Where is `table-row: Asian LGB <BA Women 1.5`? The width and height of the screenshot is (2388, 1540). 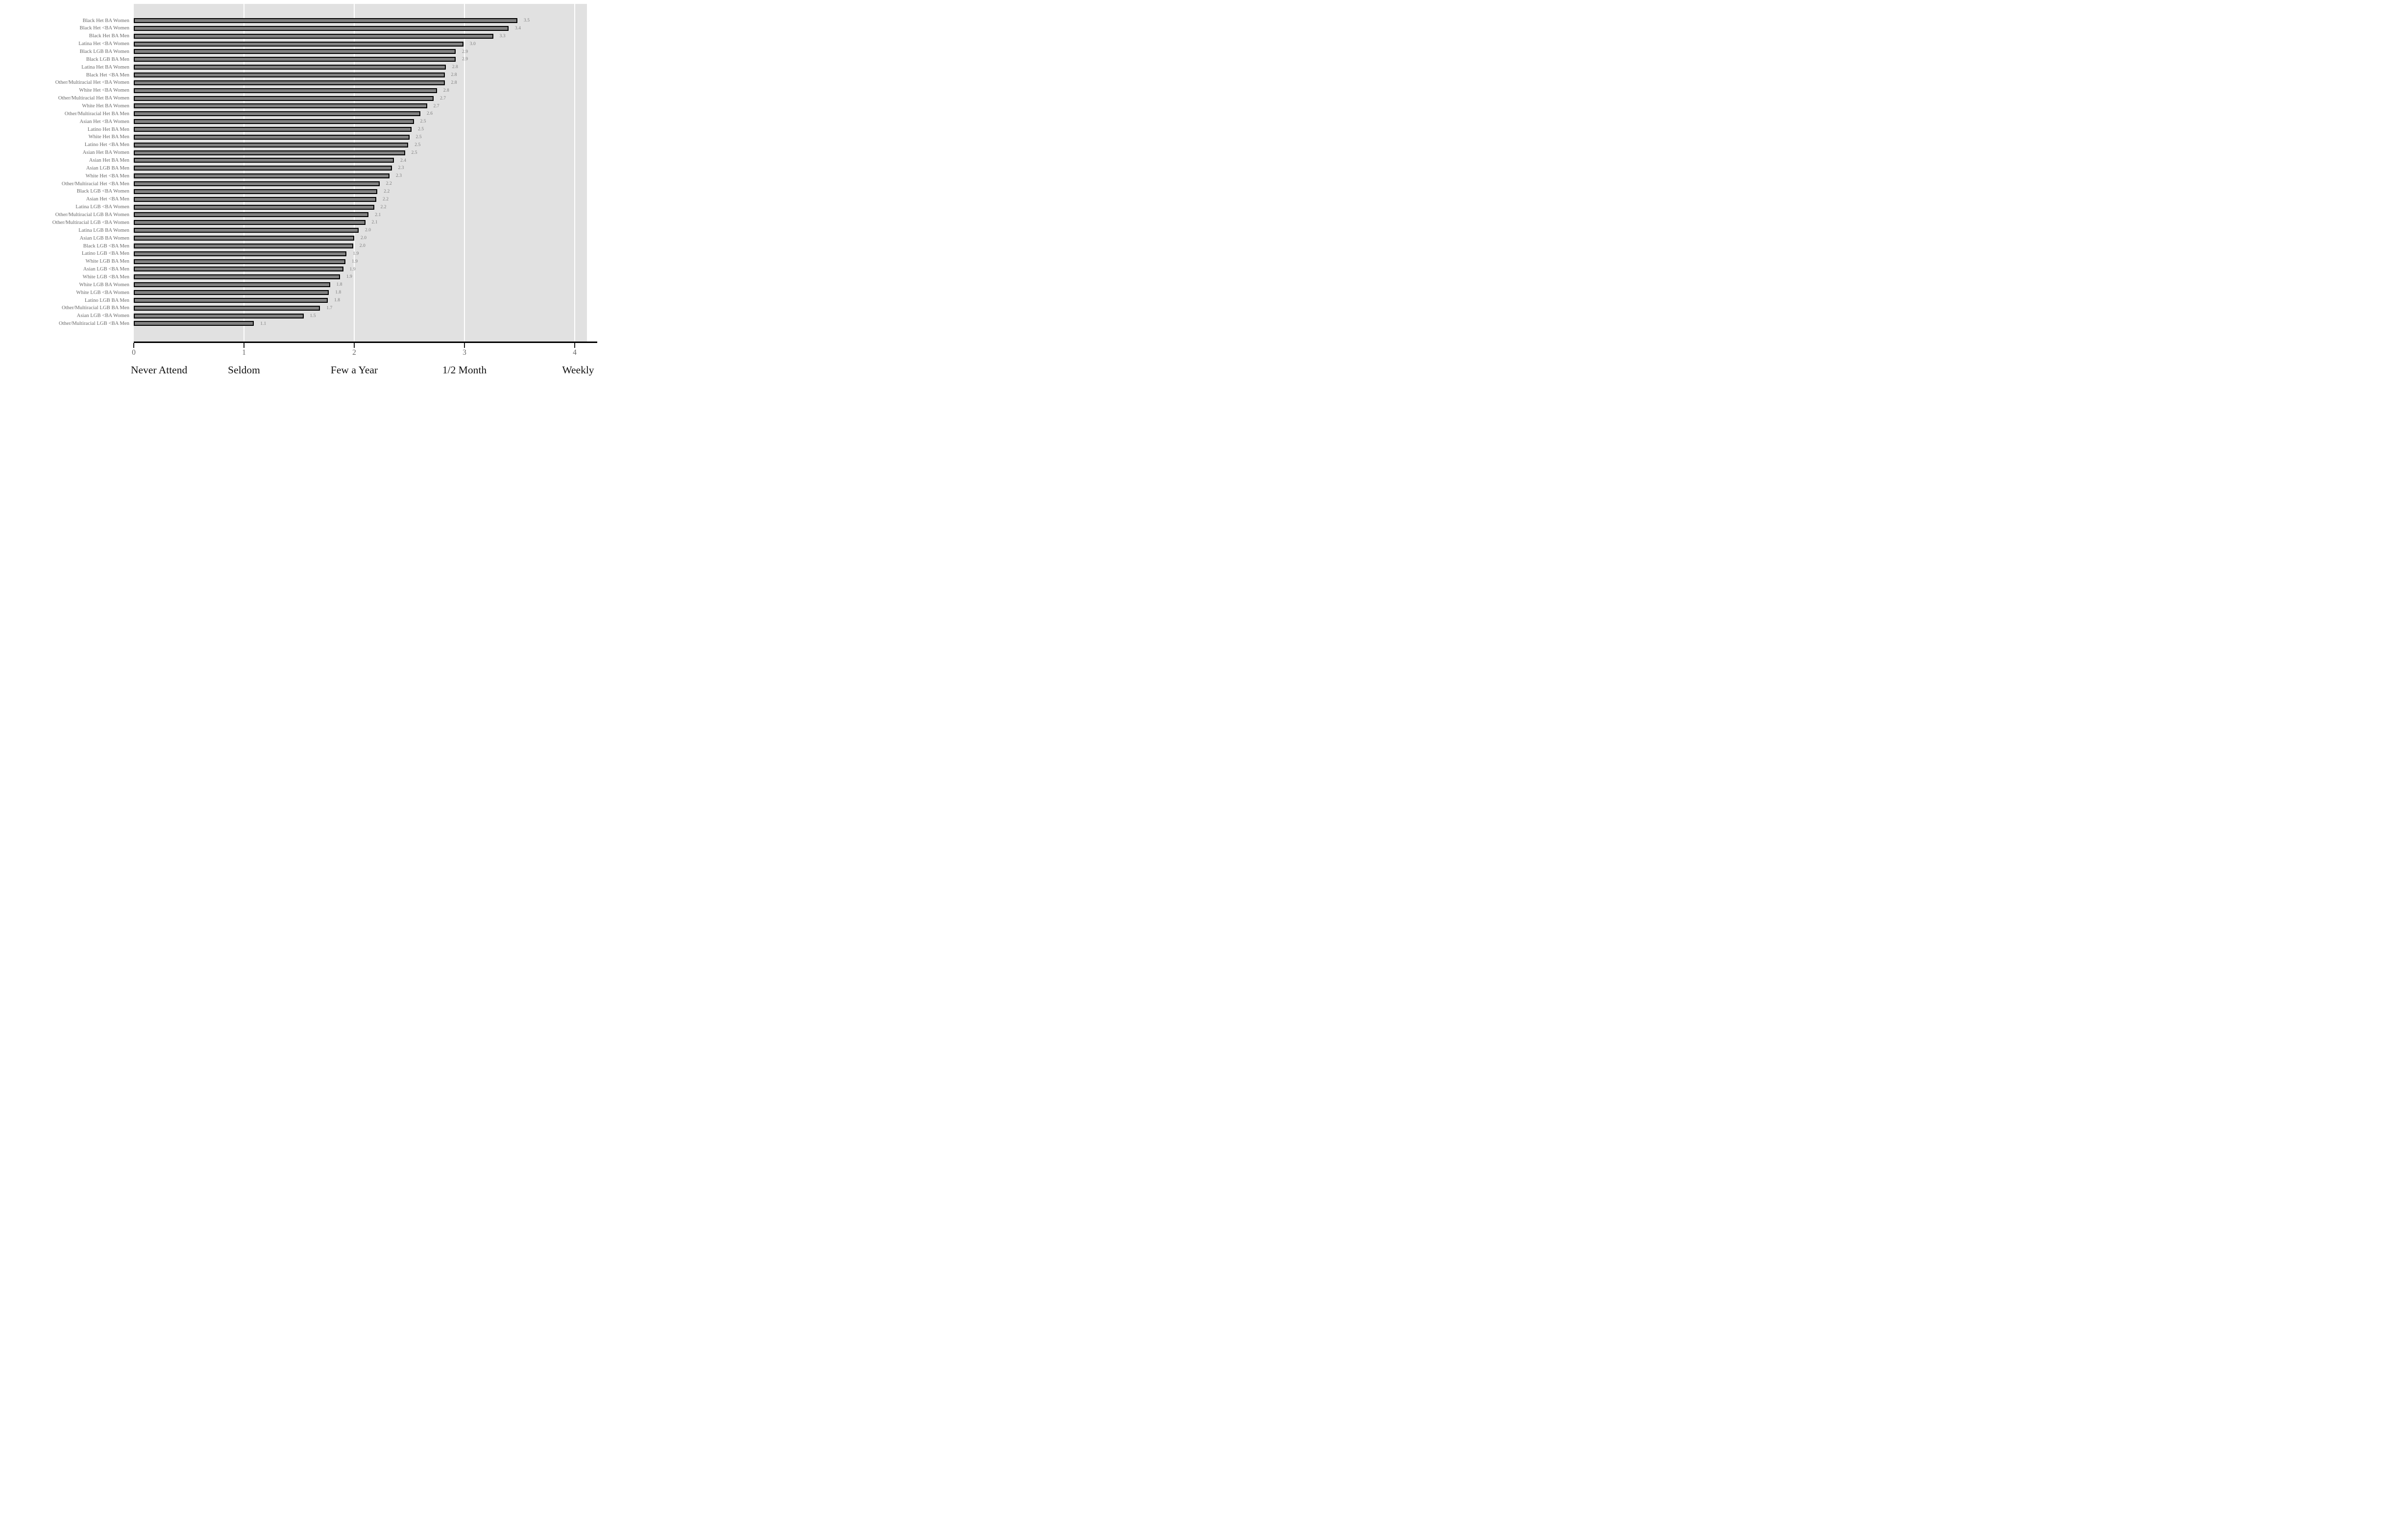 table-row: Asian LGB <BA Women 1.5 is located at coordinates (298, 316).